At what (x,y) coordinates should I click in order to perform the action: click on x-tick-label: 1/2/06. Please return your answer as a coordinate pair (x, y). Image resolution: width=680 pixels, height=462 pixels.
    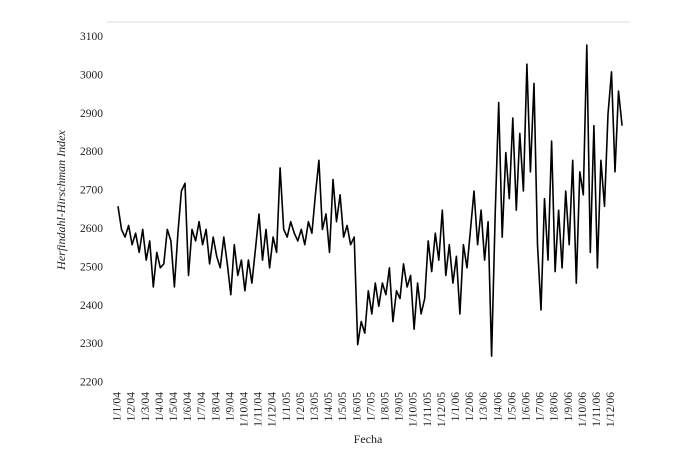
    Looking at the image, I should click on (470, 407).